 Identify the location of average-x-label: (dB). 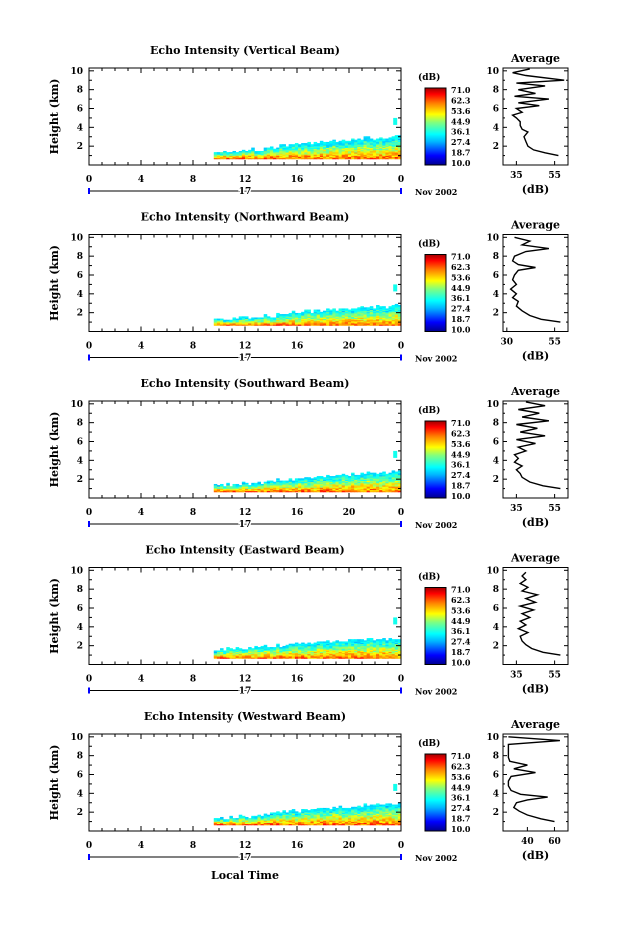
(535, 855).